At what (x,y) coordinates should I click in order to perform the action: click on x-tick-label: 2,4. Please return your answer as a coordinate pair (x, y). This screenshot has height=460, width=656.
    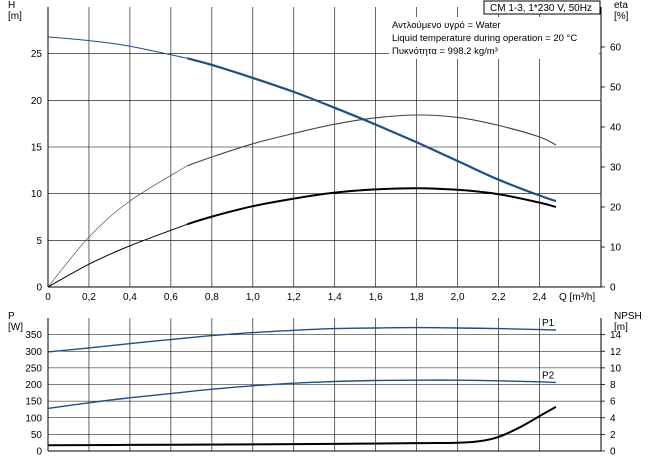
    Looking at the image, I should click on (540, 297).